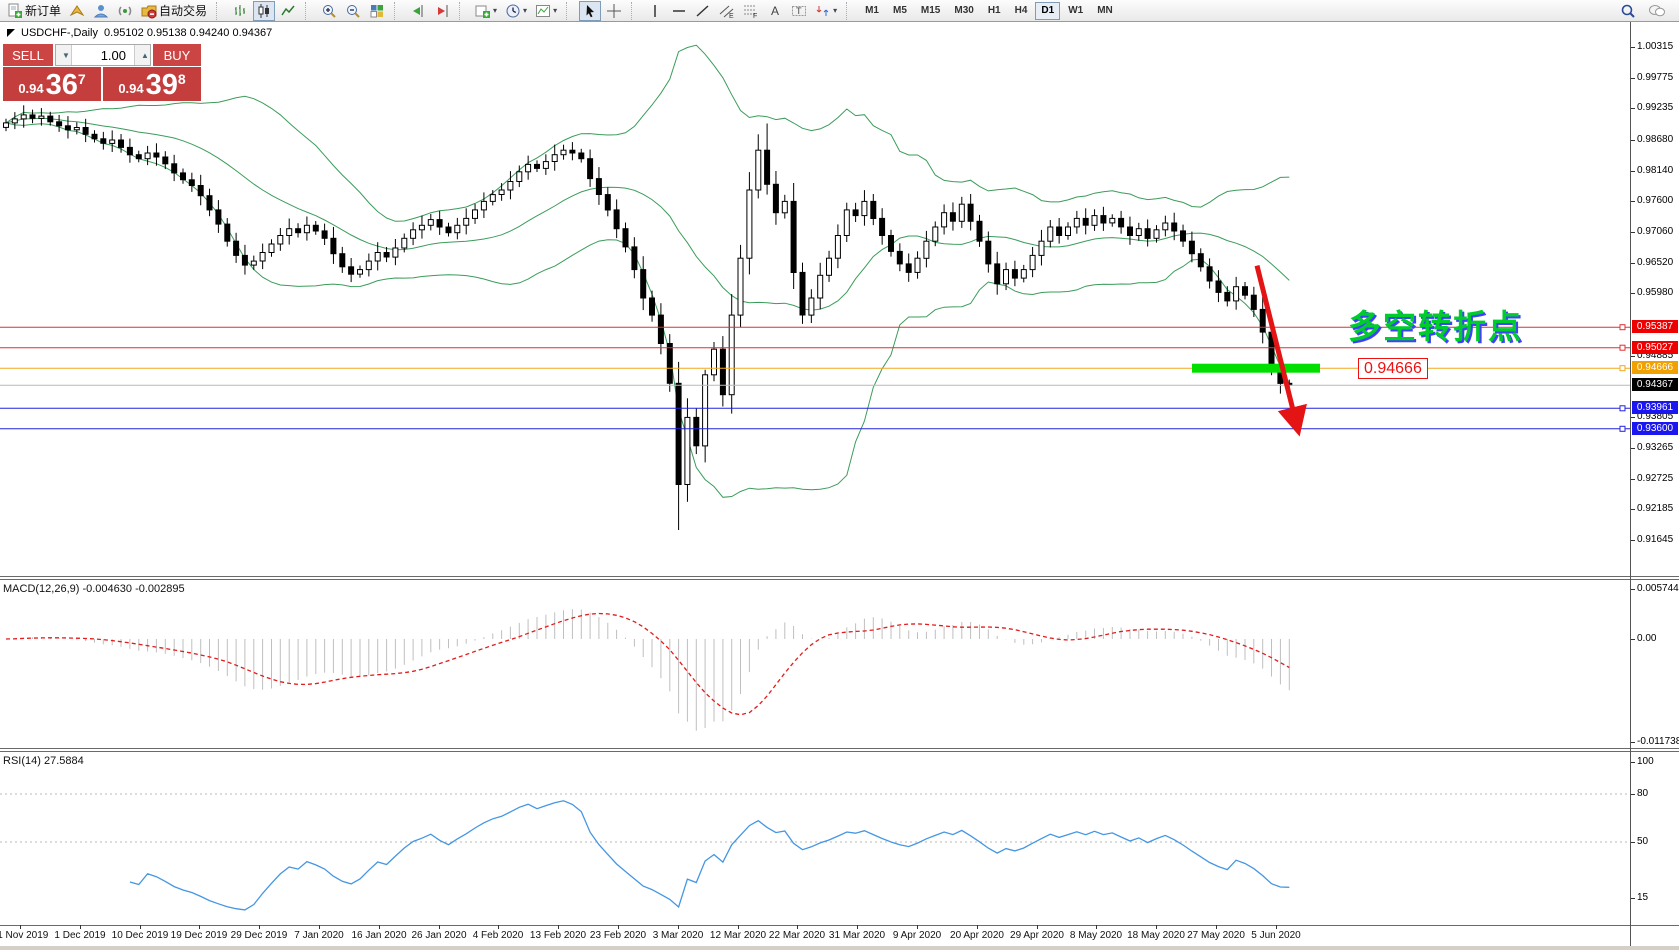  I want to click on new-order-button: 新订单, so click(34, 11).